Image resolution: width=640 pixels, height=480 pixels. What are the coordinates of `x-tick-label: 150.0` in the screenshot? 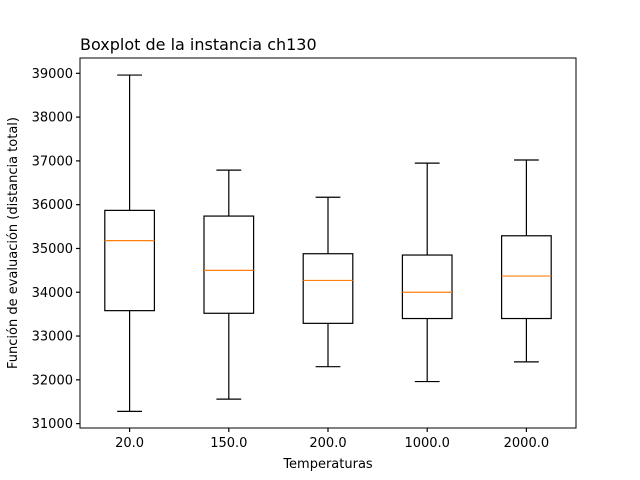 It's located at (228, 443).